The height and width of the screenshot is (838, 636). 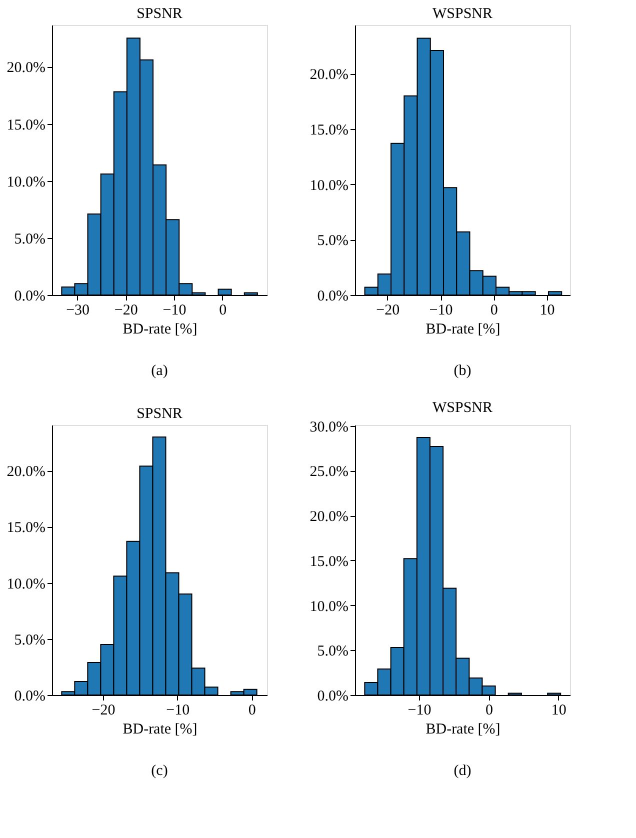 I want to click on y-tick-label: 25.0%, so click(x=329, y=472).